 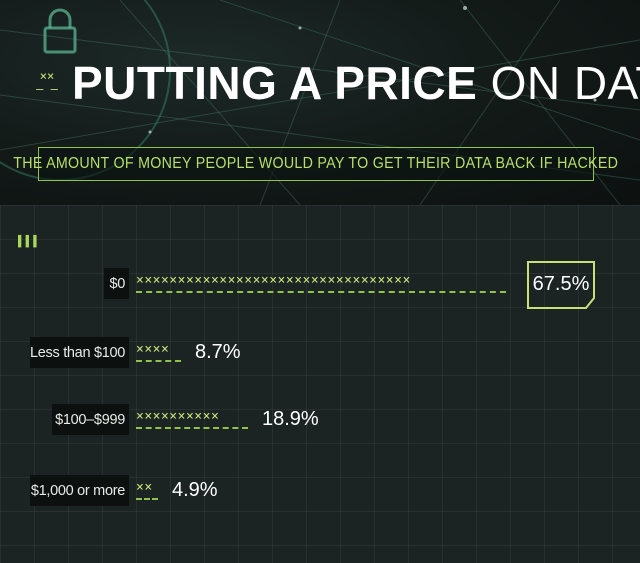 I want to click on category-label: $0, so click(x=117, y=283).